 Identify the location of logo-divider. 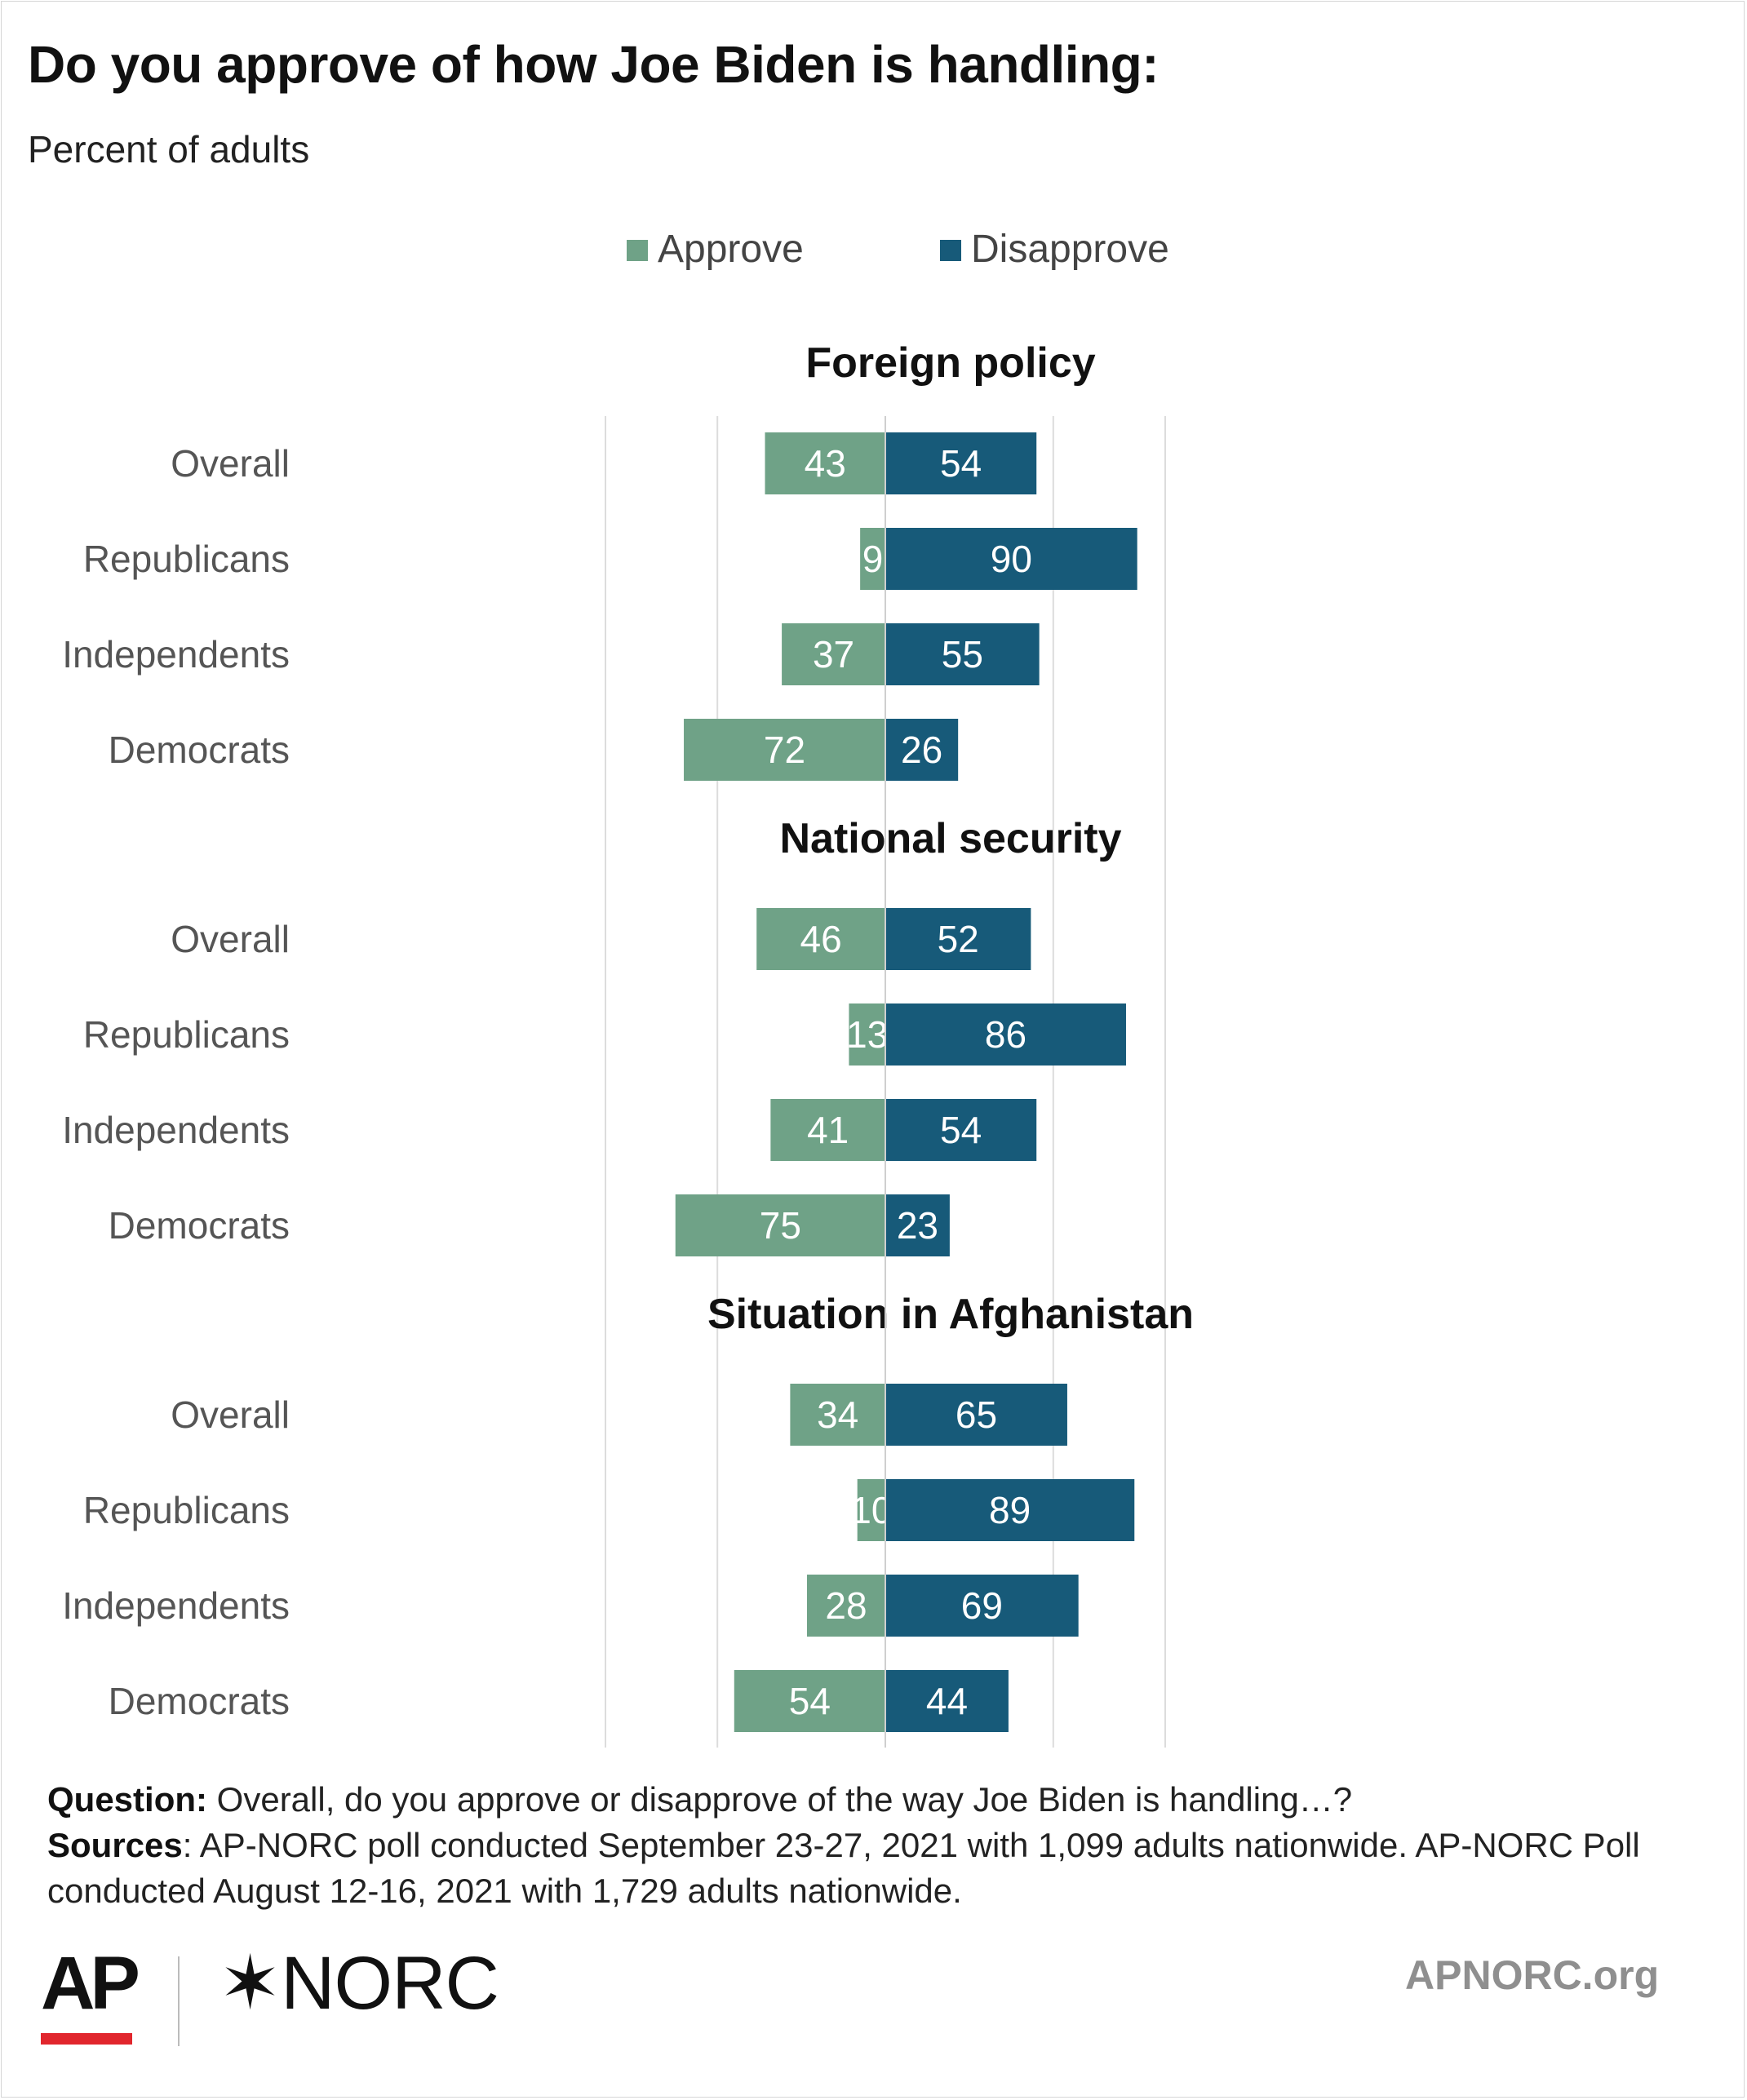
(179, 2001).